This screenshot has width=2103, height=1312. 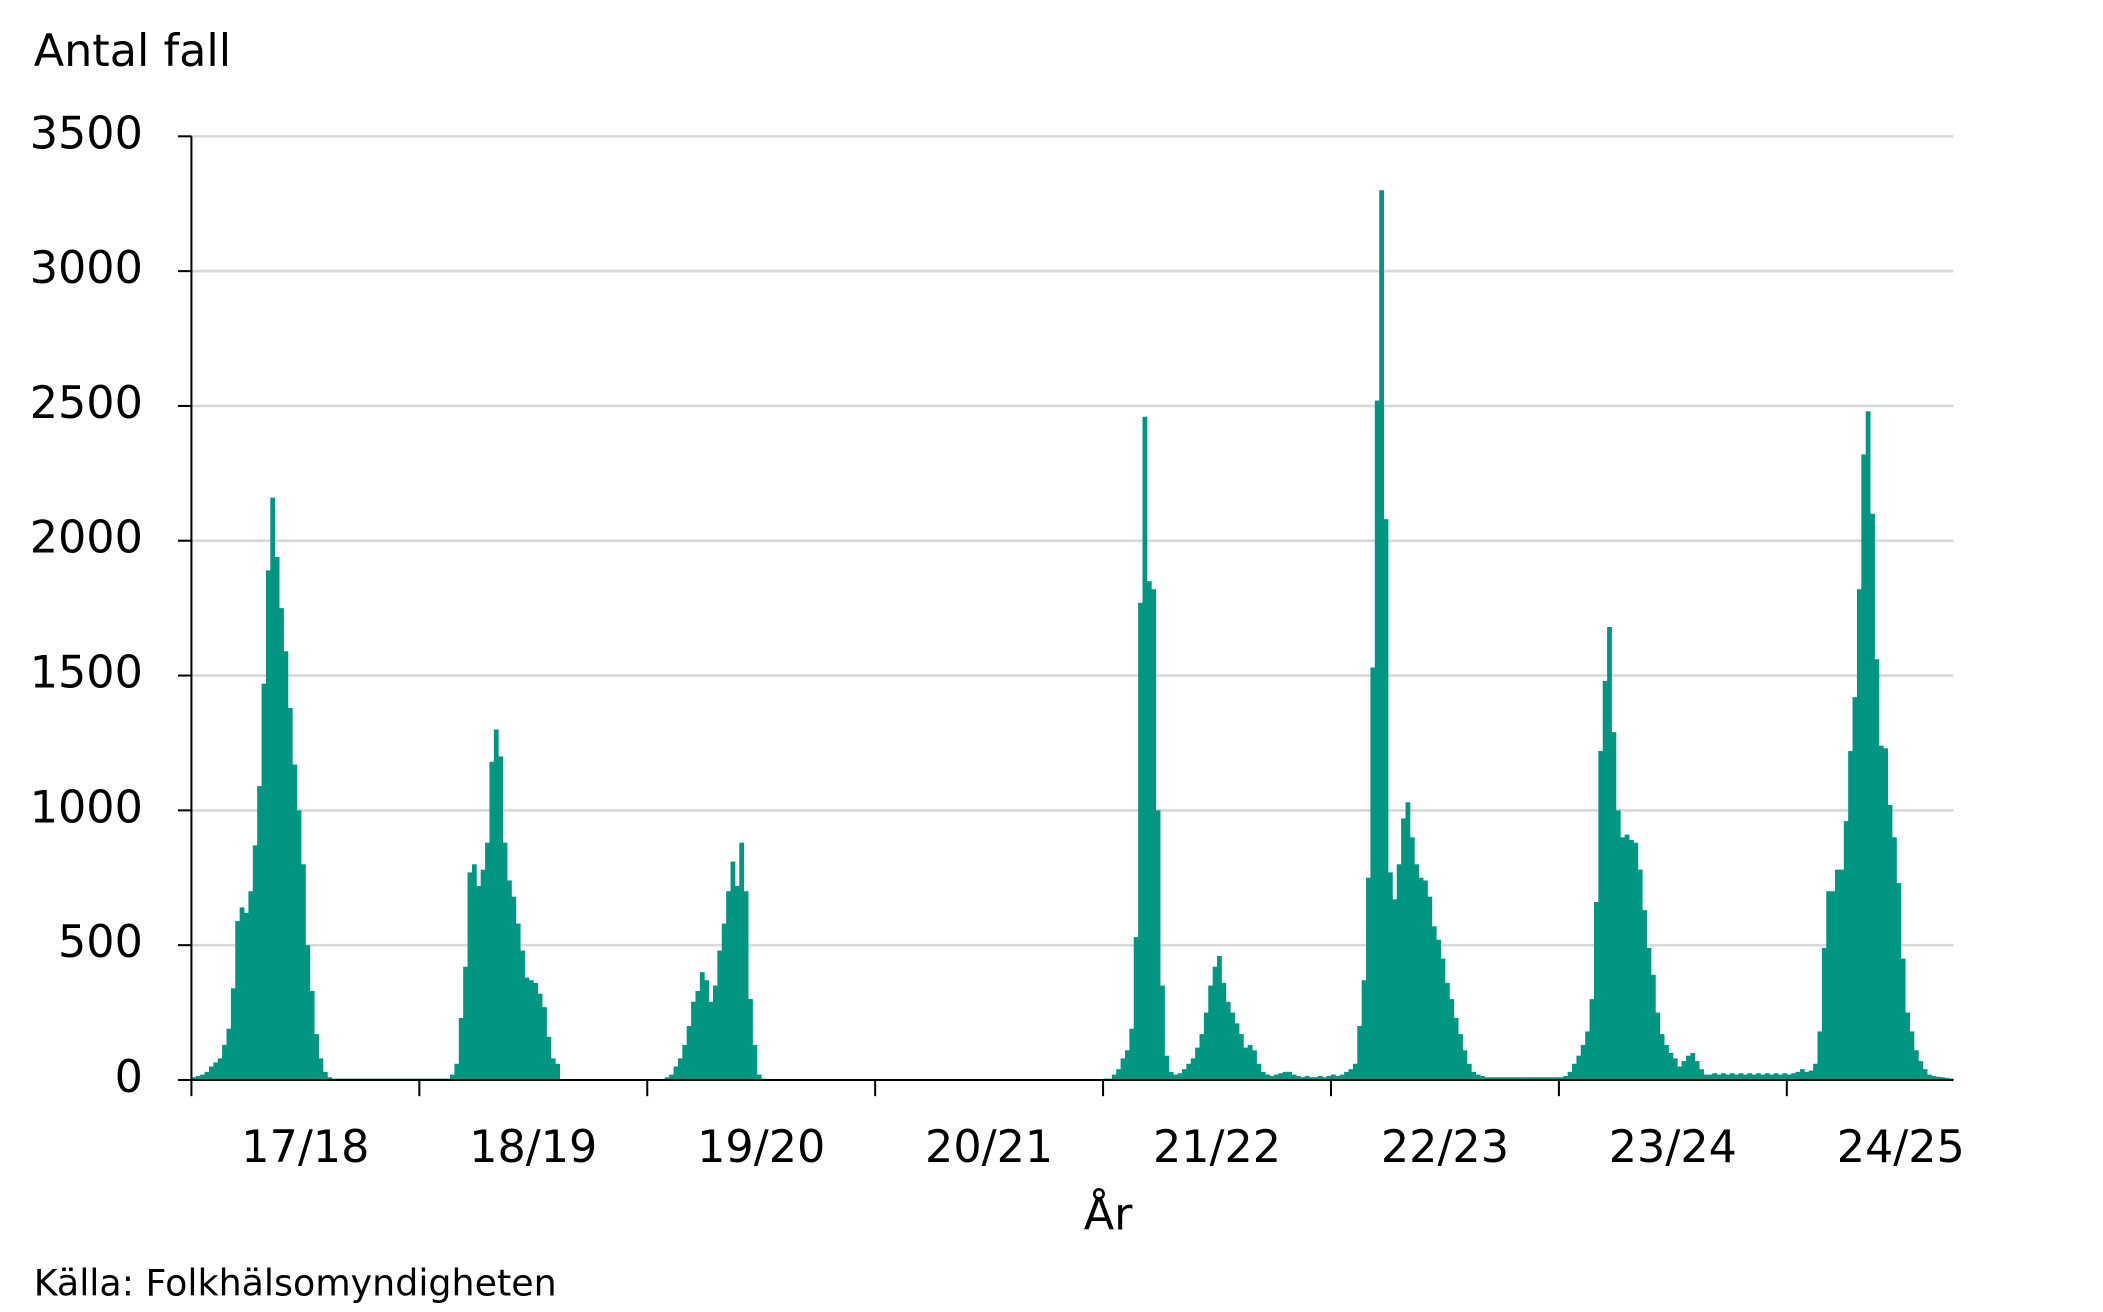 What do you see at coordinates (989, 1147) in the screenshot?
I see `x-tick-label: 20/21` at bounding box center [989, 1147].